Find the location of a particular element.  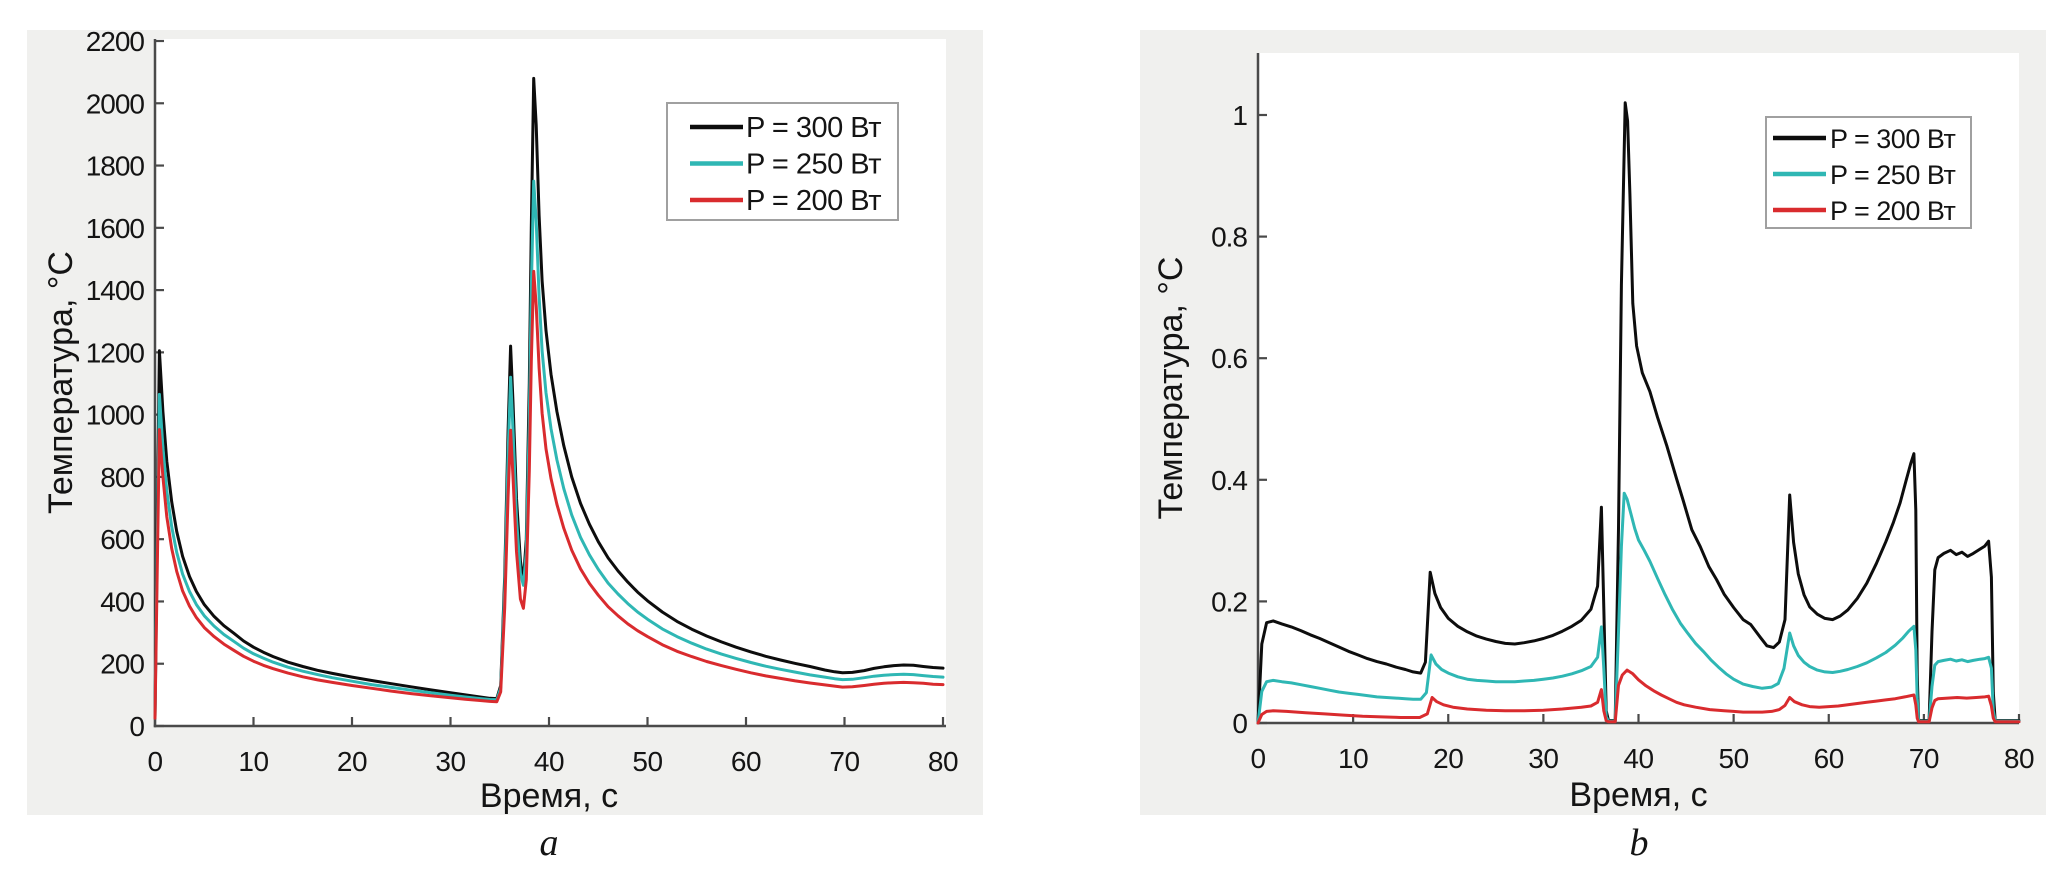

panel-caption-a: a is located at coordinates (549, 843).